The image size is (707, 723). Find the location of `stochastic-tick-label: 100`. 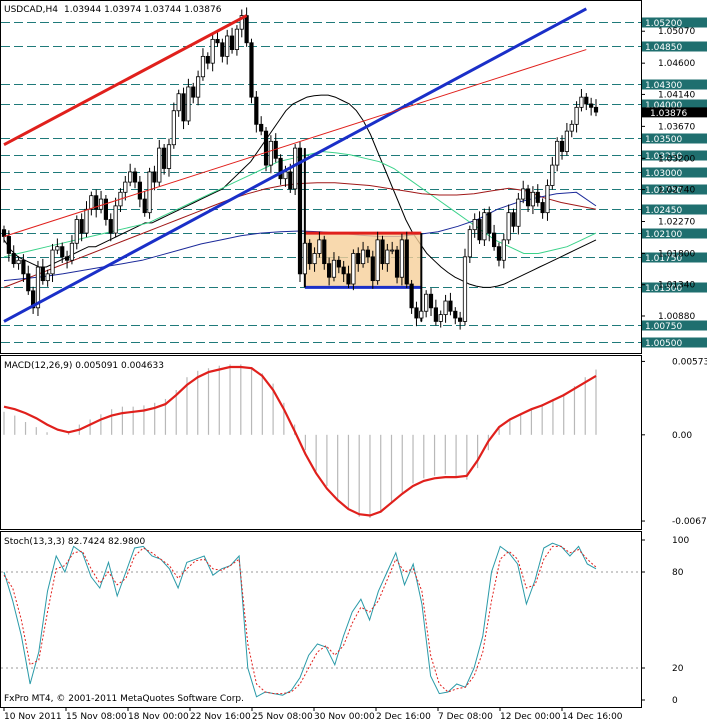

stochastic-tick-label: 100 is located at coordinates (680, 541).